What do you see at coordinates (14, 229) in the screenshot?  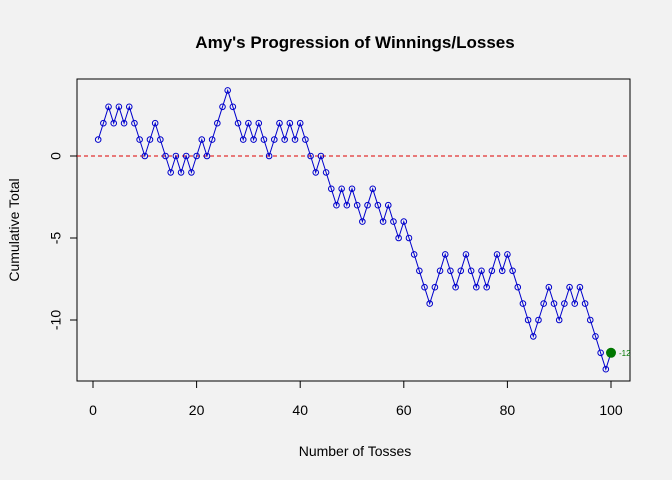 I see `y-axis-label: Cumulative Total` at bounding box center [14, 229].